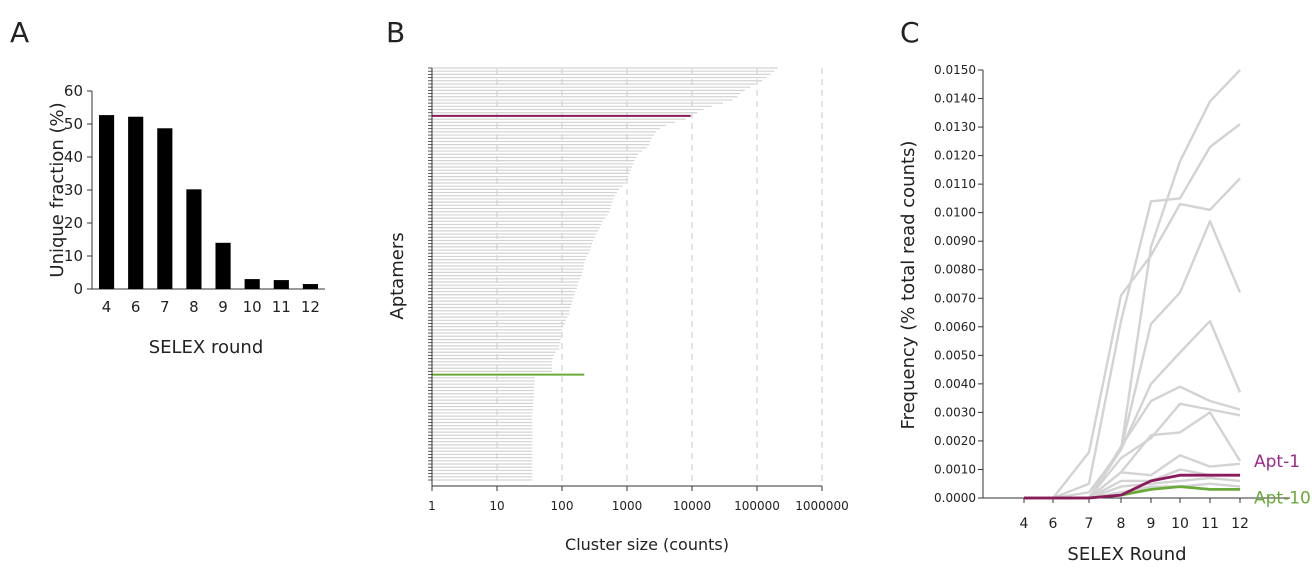 This screenshot has height=568, width=1312. I want to click on panel-letter-a: A, so click(19, 32).